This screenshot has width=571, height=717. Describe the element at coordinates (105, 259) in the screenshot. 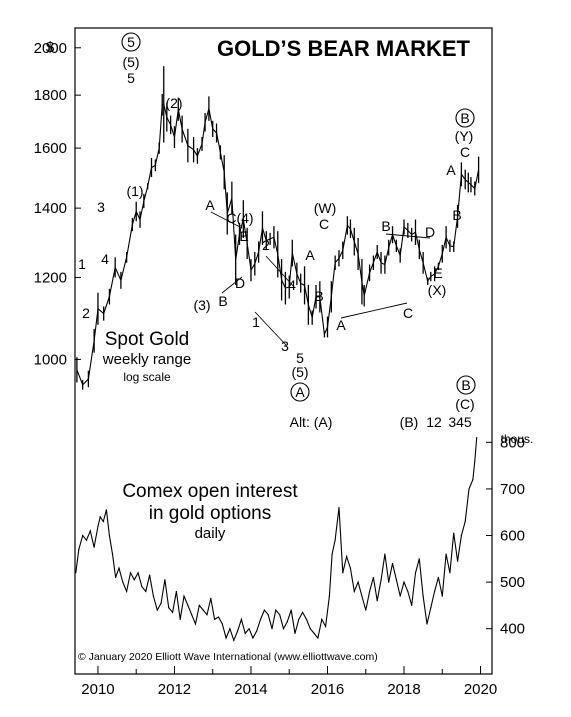

I see `wave-label-4-early: 4` at that location.